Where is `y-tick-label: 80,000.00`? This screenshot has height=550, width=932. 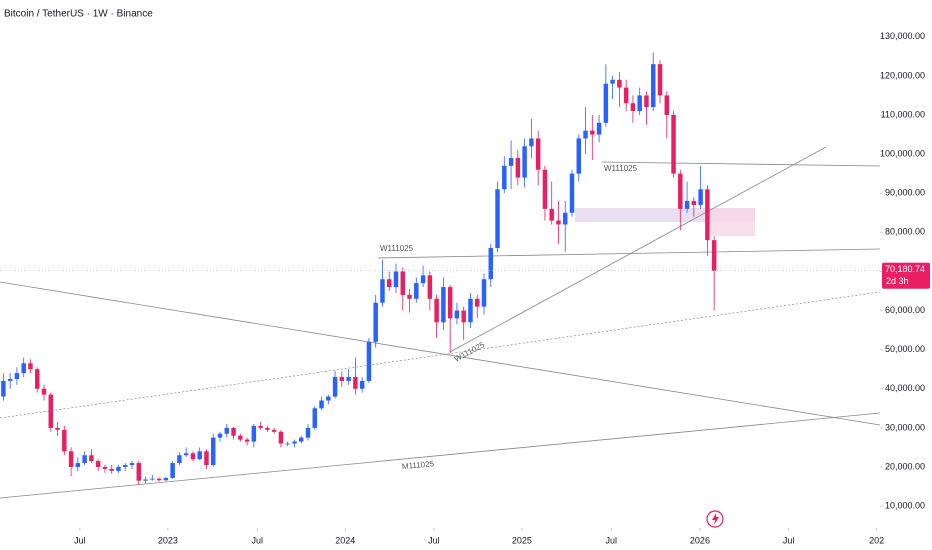
y-tick-label: 80,000.00 is located at coordinates (905, 232).